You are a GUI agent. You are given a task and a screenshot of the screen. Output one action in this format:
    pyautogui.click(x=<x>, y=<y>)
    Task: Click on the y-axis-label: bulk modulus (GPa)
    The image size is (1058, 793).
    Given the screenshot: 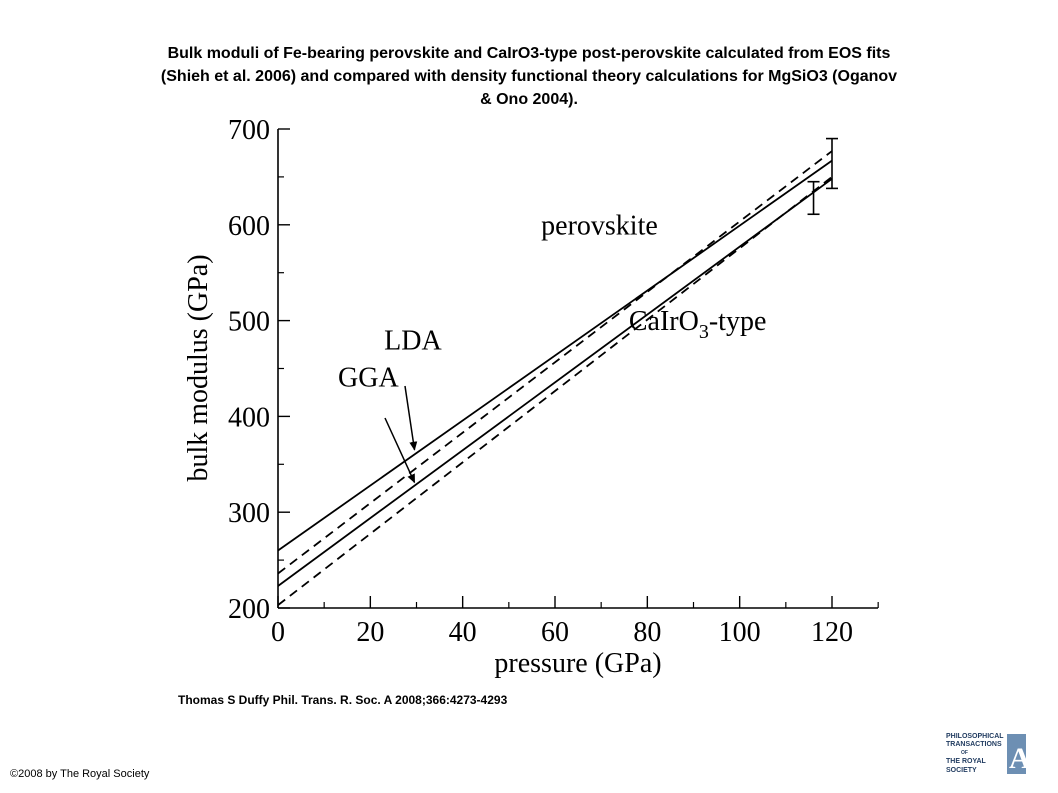 What is the action you would take?
    pyautogui.click(x=198, y=367)
    